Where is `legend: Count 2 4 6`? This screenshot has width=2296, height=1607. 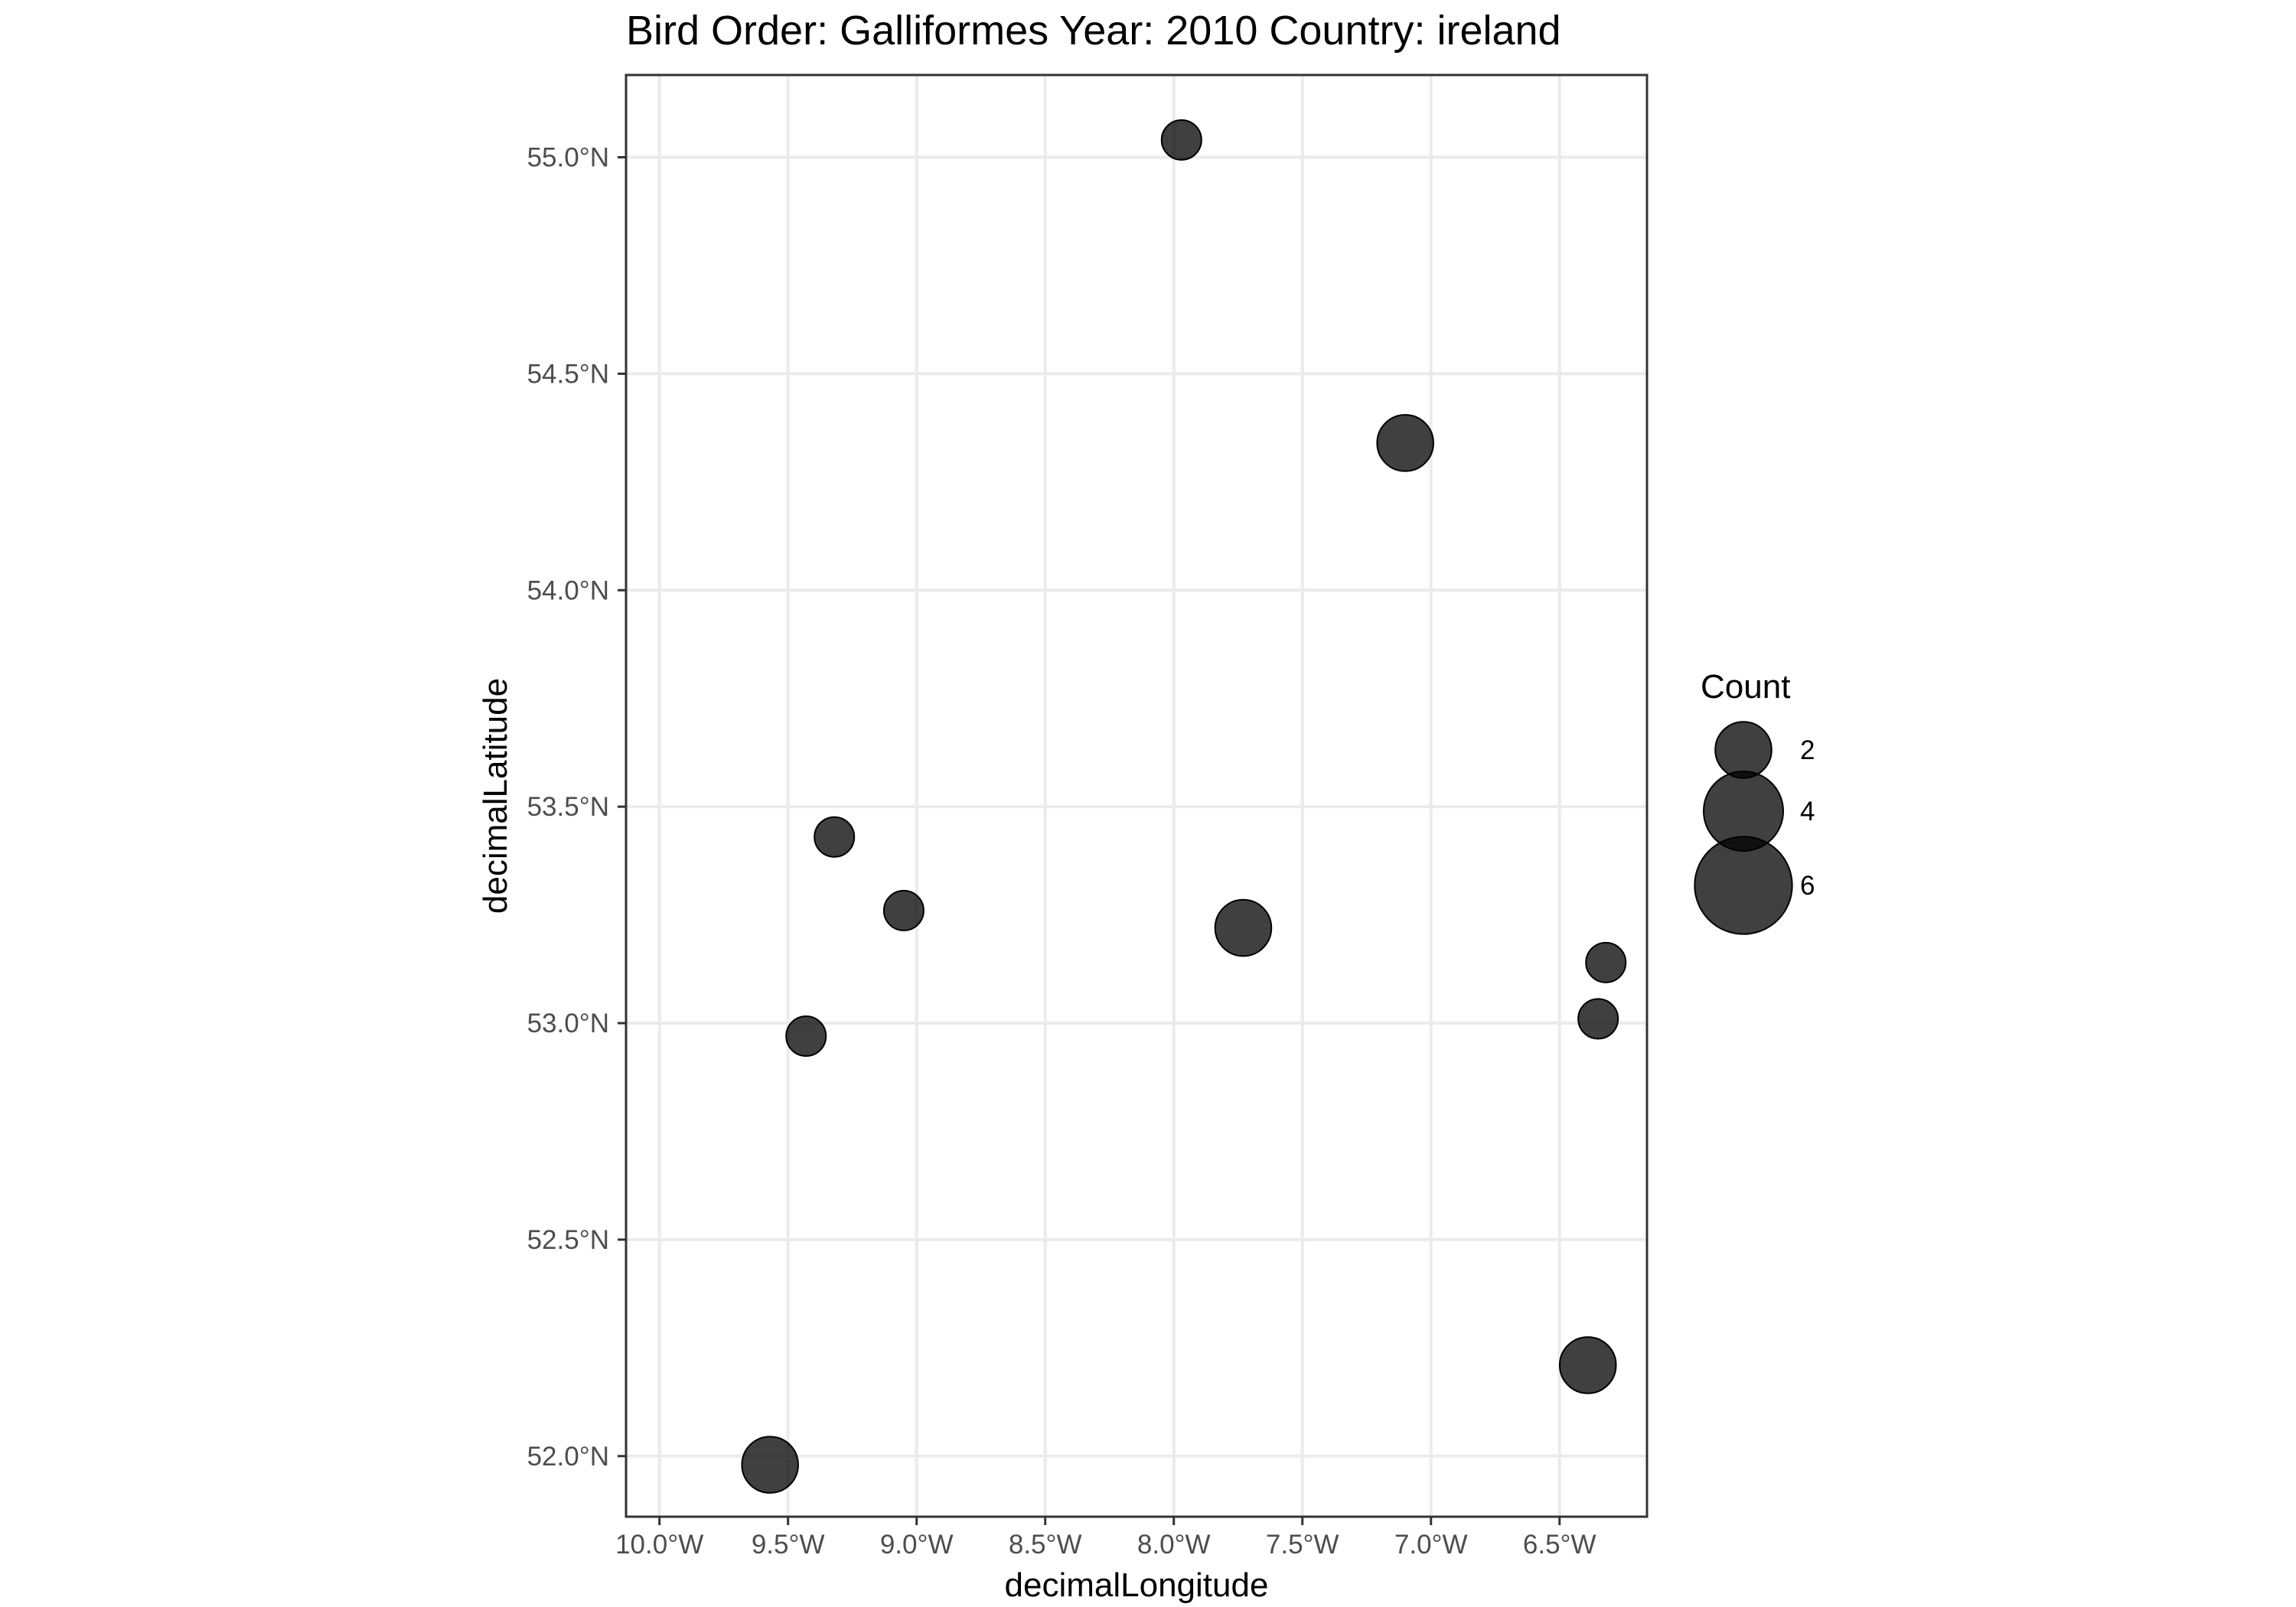 legend: Count 2 4 6 is located at coordinates (1754, 802).